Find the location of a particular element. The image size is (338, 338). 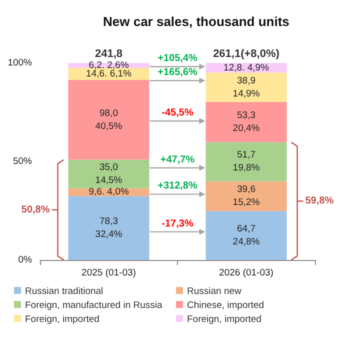

x-tick-label: 2026 (01-03) is located at coordinates (246, 273).